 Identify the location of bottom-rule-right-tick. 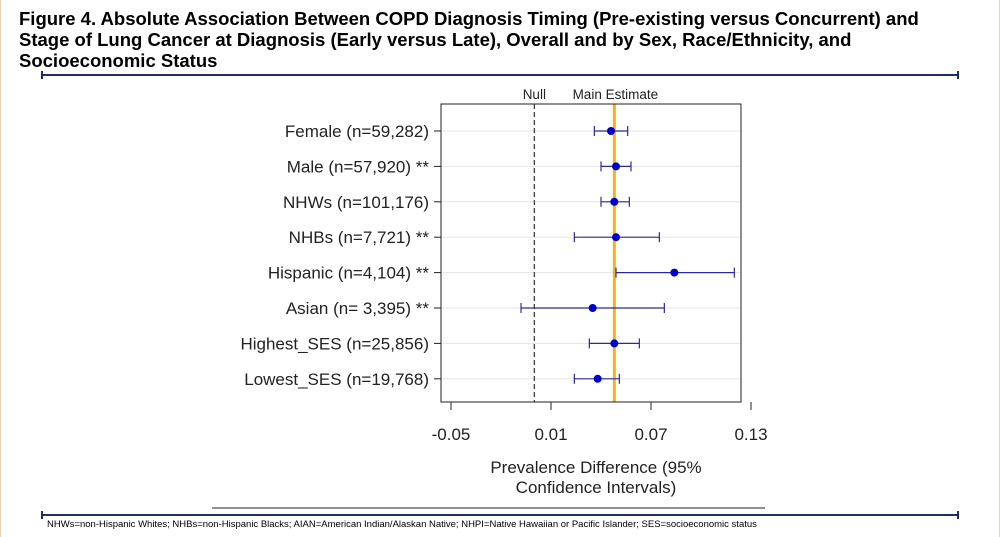
(958, 515).